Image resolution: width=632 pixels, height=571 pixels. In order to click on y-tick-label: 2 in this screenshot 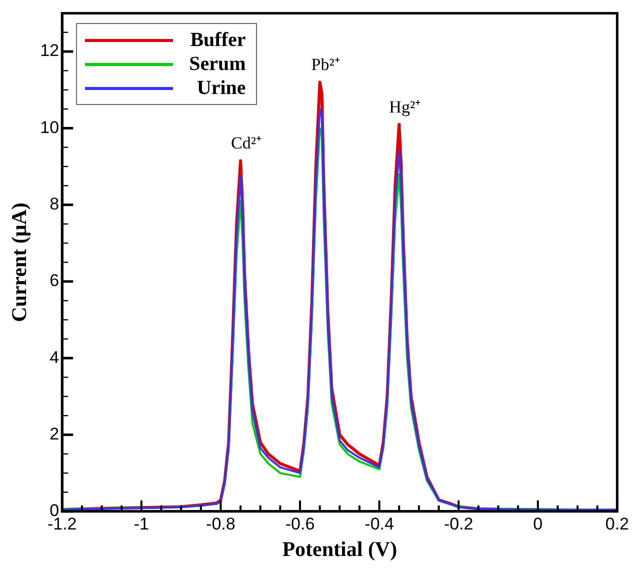, I will do `click(55, 434)`.